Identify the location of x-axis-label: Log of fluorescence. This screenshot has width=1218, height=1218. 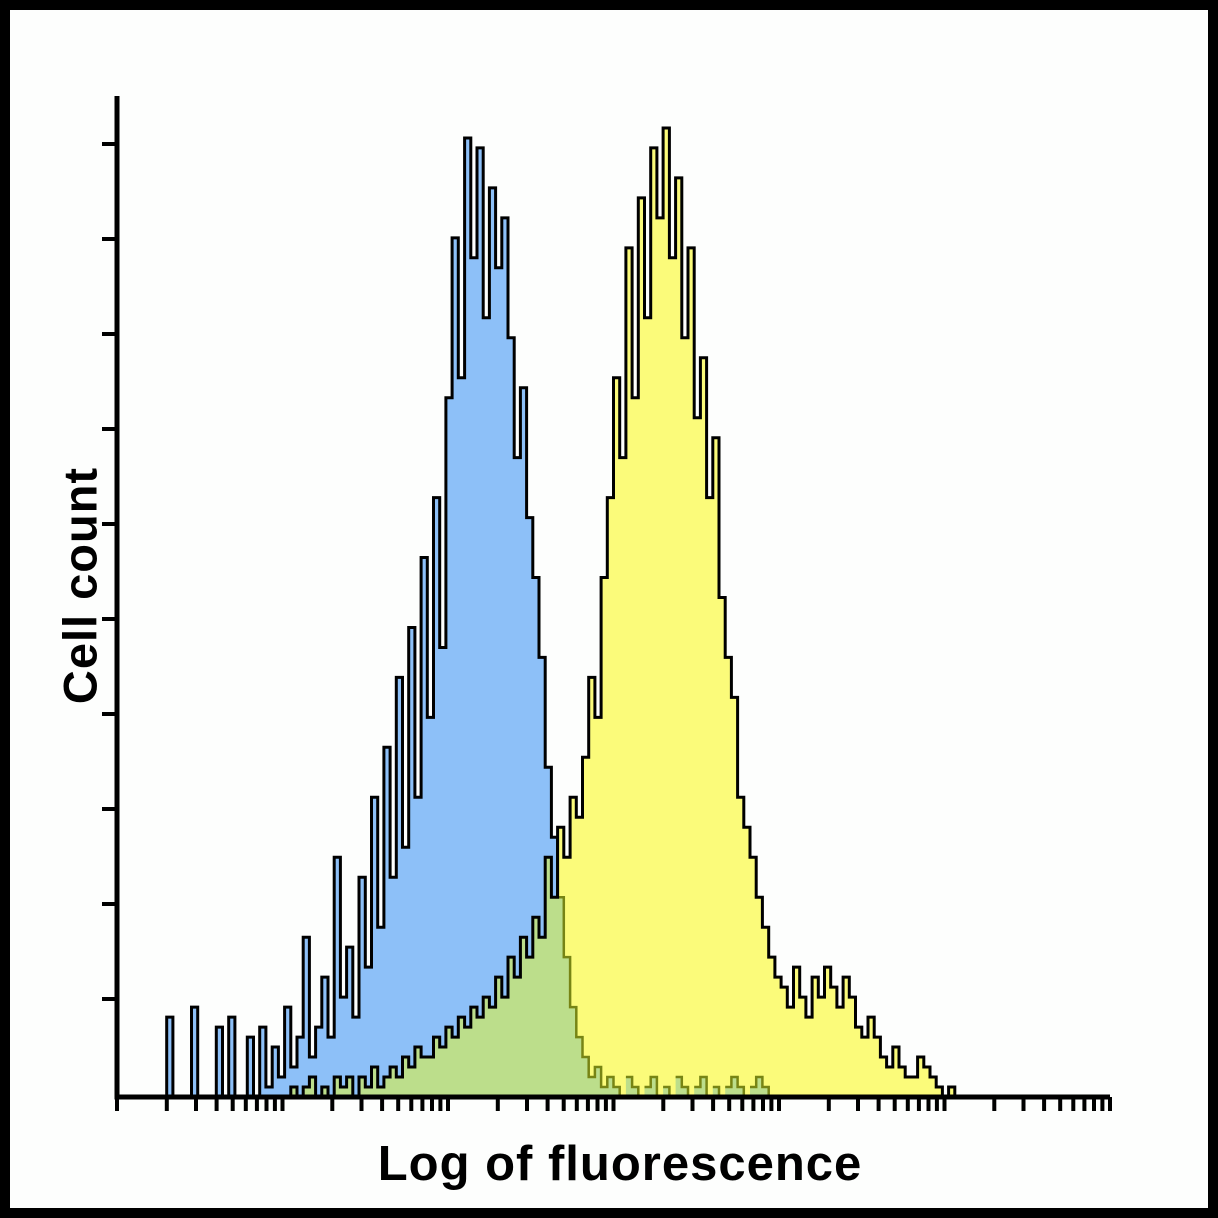
(620, 1164).